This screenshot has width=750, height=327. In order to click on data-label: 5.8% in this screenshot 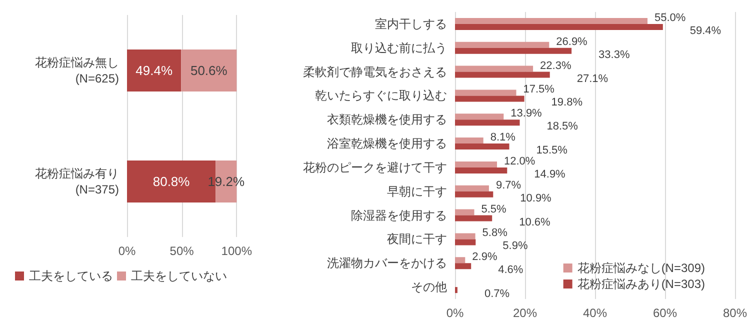, I will do `click(495, 233)`.